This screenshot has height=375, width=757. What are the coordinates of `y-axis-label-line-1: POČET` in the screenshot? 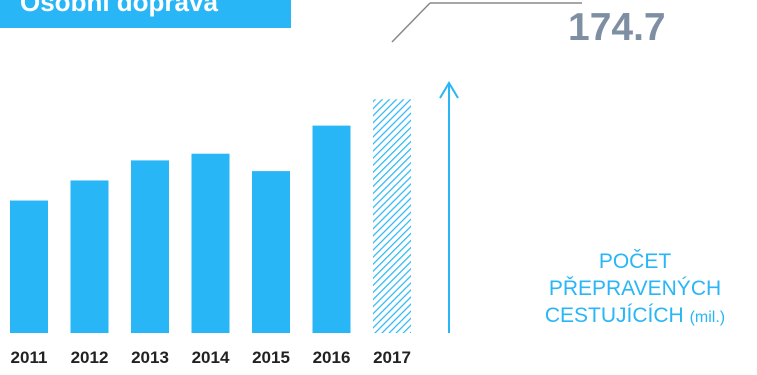 It's located at (635, 261).